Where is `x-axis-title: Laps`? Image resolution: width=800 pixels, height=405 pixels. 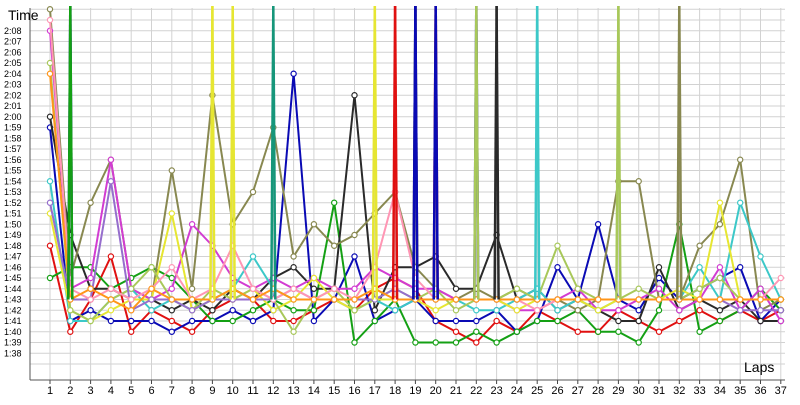 x-axis-title: Laps is located at coordinates (759, 367).